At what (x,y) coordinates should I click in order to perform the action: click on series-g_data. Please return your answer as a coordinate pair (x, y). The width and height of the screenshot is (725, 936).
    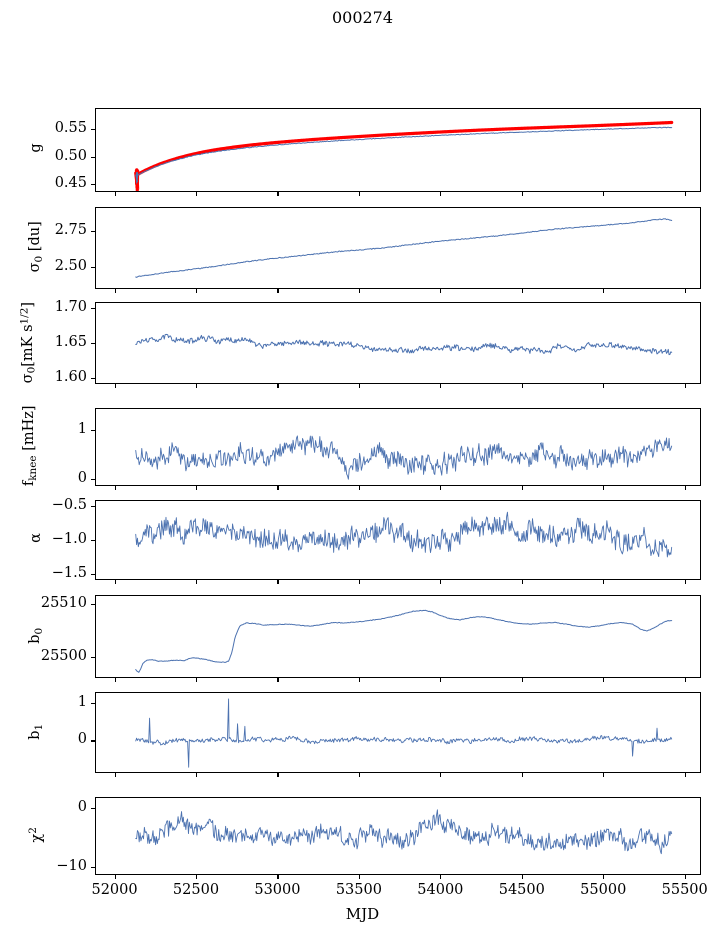
    Looking at the image, I should click on (404, 155).